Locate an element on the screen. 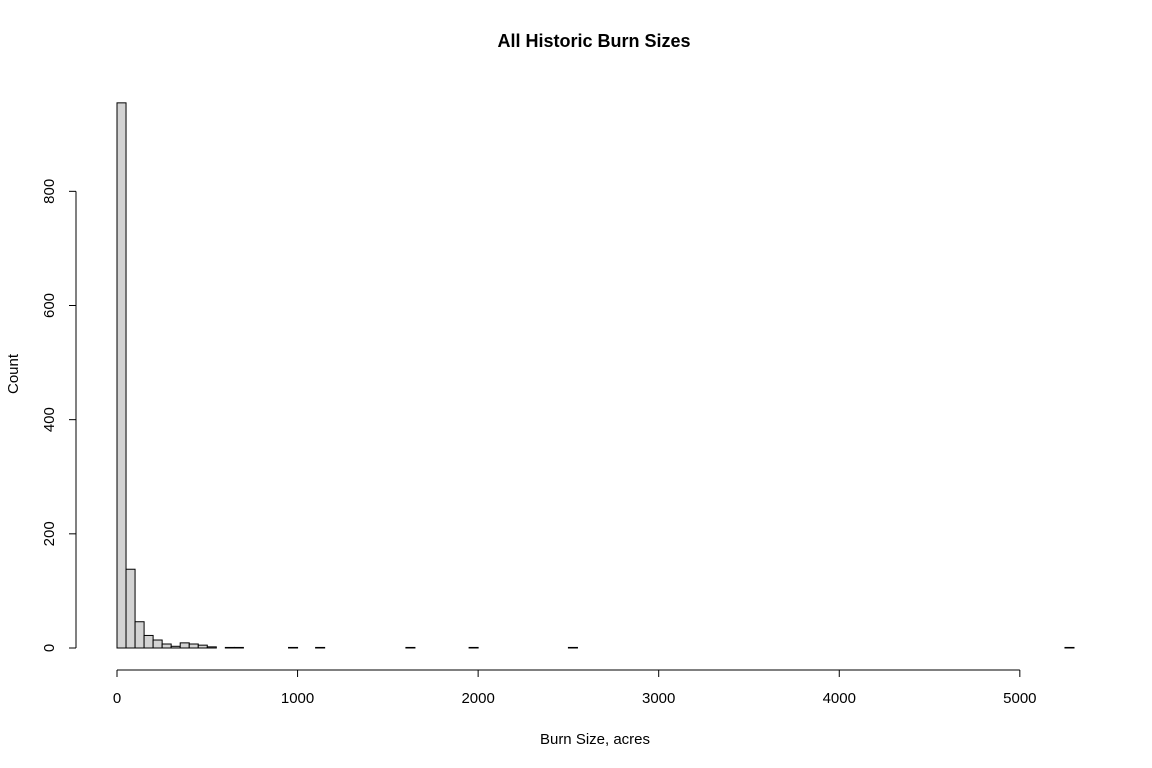  y-axis: 0 200 400 600 800 is located at coordinates (59, 415).